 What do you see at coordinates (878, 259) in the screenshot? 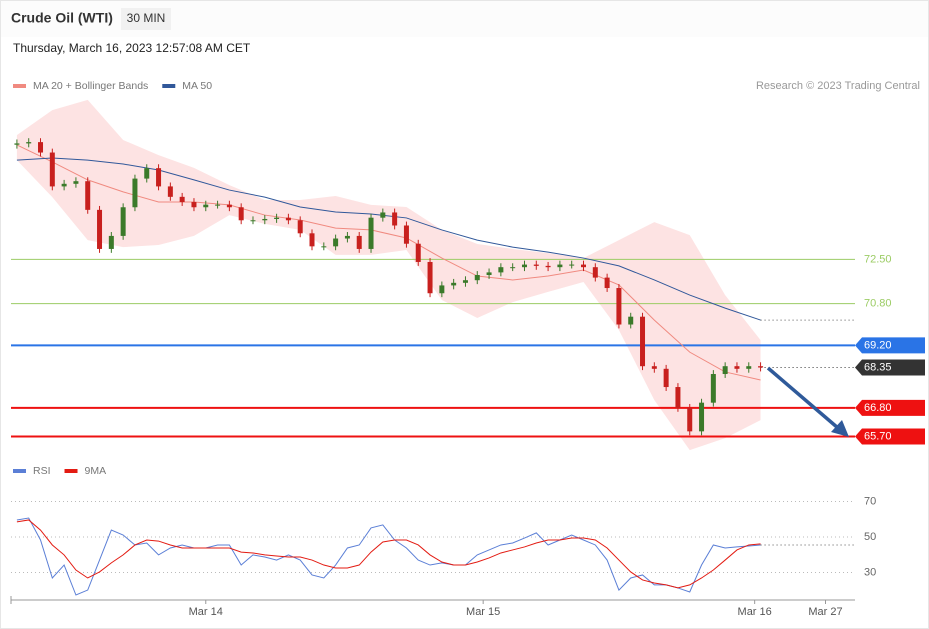
I see `level-label: 72.50` at bounding box center [878, 259].